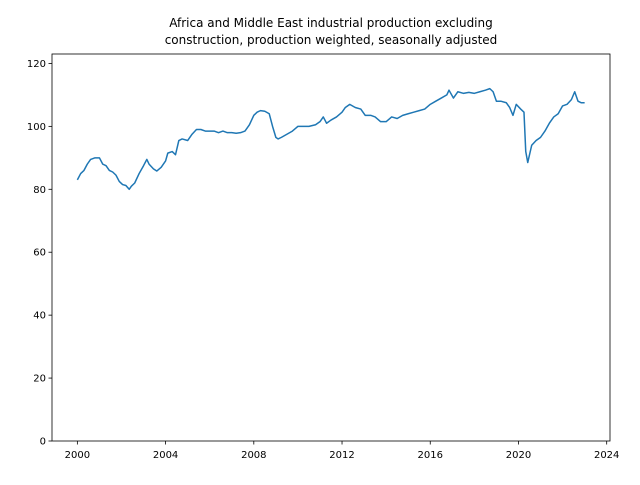  What do you see at coordinates (39, 316) in the screenshot?
I see `y-tick-label: 40` at bounding box center [39, 316].